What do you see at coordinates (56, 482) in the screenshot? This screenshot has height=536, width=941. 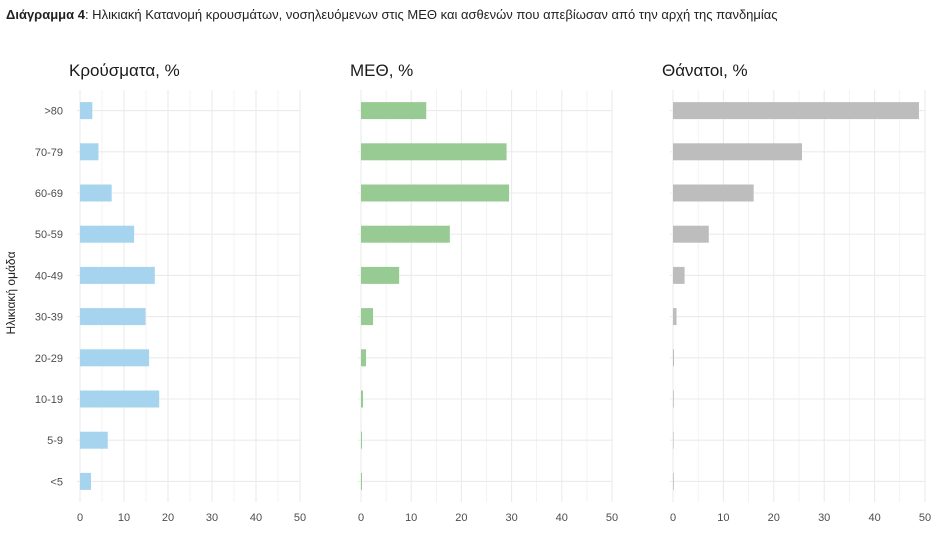 I see `y-tick-label: <5` at bounding box center [56, 482].